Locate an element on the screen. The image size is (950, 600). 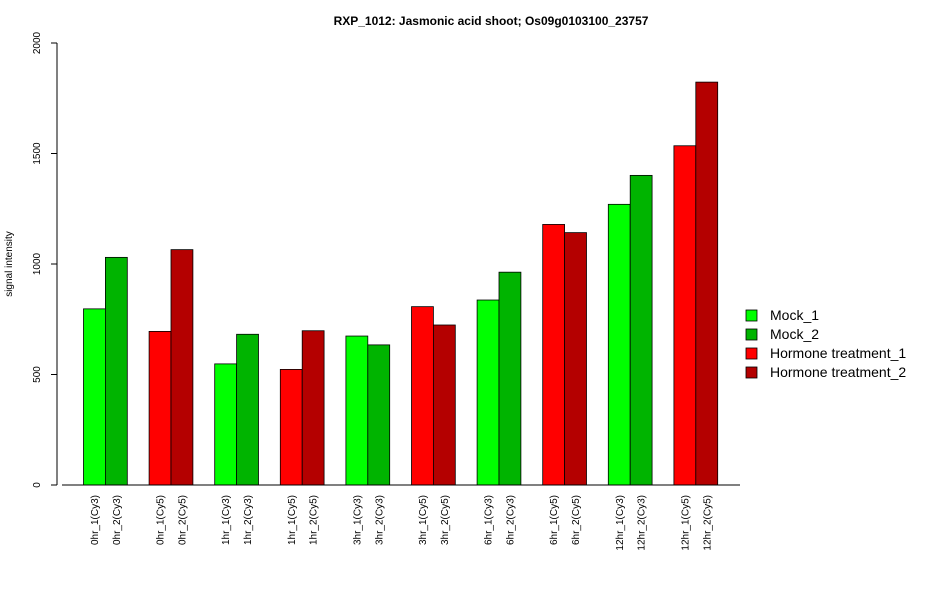
x-tick-label: 3hr_1(Cy5) is located at coordinates (423, 520).